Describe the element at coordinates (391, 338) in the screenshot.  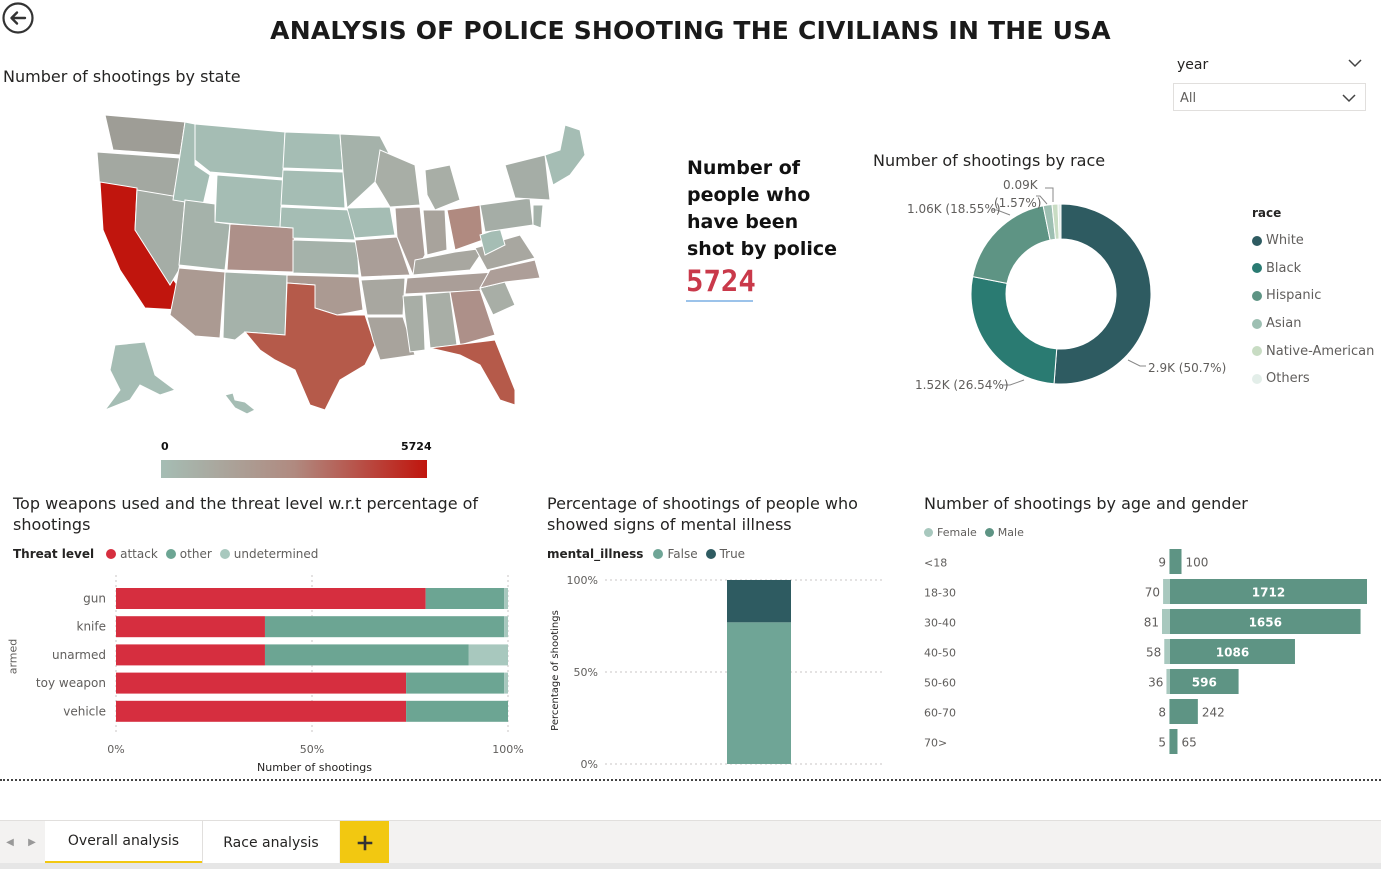
I see `state-la` at that location.